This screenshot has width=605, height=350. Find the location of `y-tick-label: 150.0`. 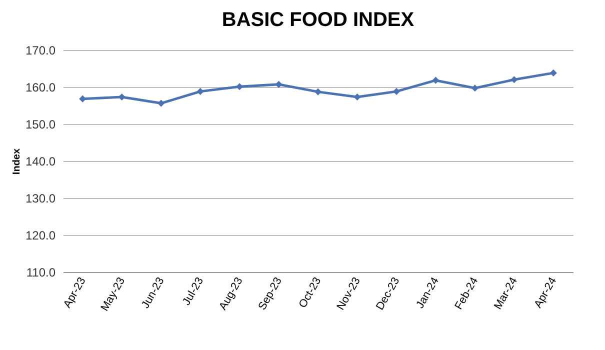

y-tick-label: 150.0 is located at coordinates (40, 125).